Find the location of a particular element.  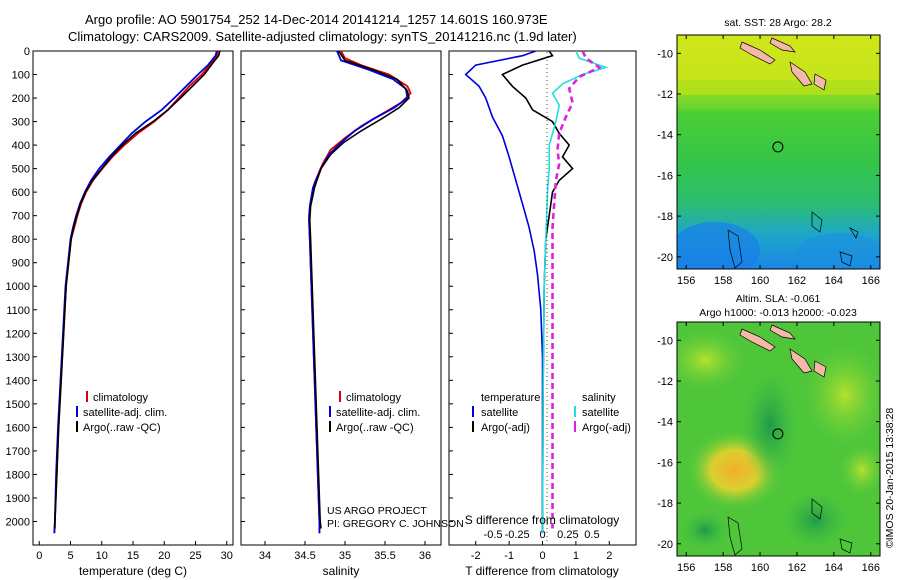

salinity-profiles is located at coordinates (360, 292).